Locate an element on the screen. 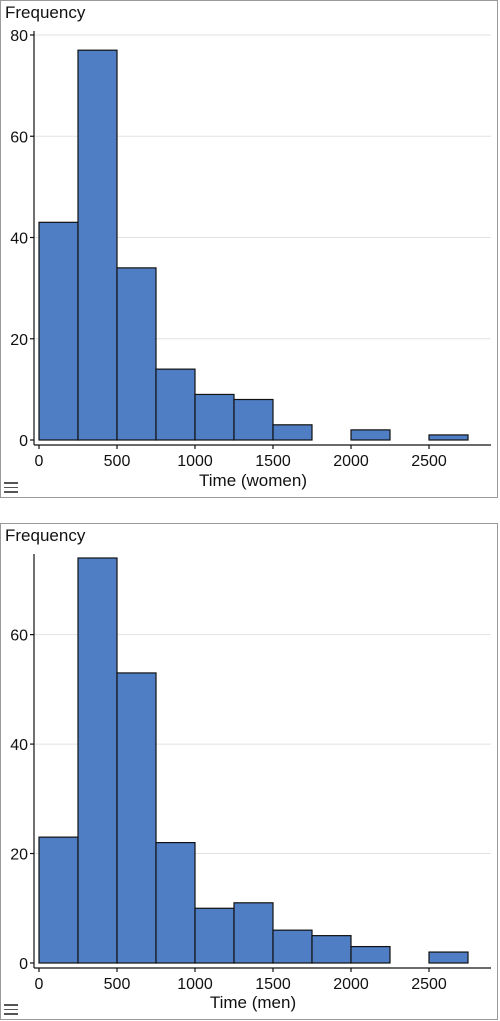 The image size is (500, 1021). x-axis-label: Time (men) is located at coordinates (253, 1002).